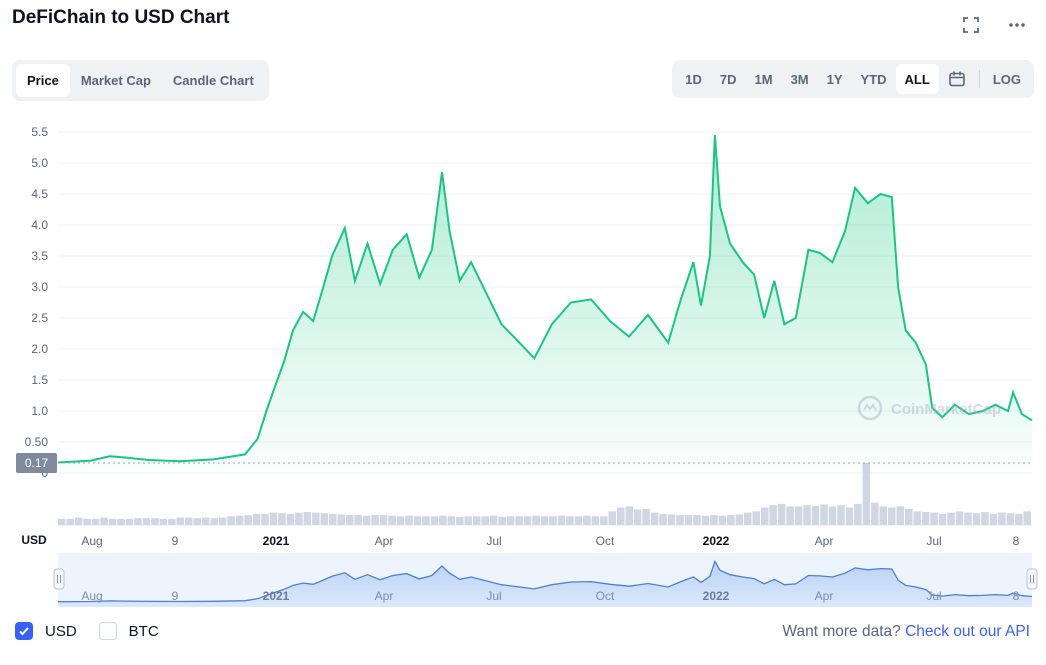 The image size is (1046, 665). What do you see at coordinates (933, 541) in the screenshot?
I see `x-tick-label: Jul` at bounding box center [933, 541].